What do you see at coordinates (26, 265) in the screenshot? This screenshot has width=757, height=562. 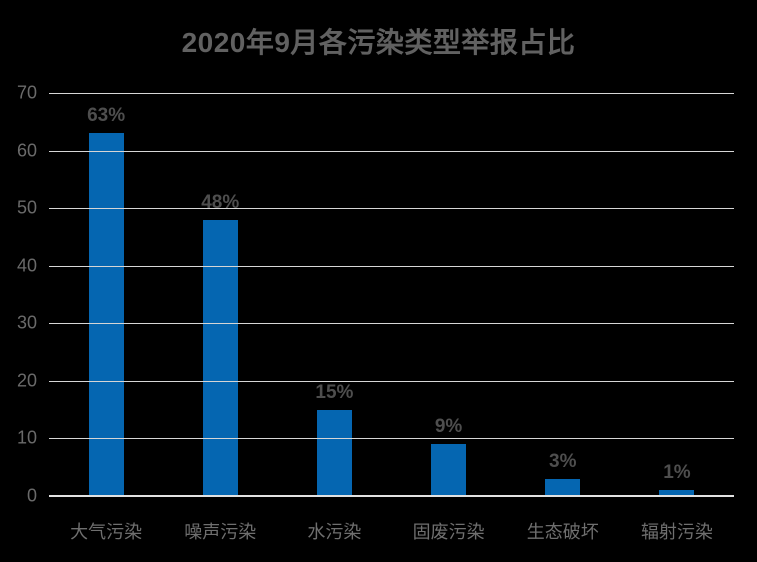 I see `y-tick-label: 40` at bounding box center [26, 265].